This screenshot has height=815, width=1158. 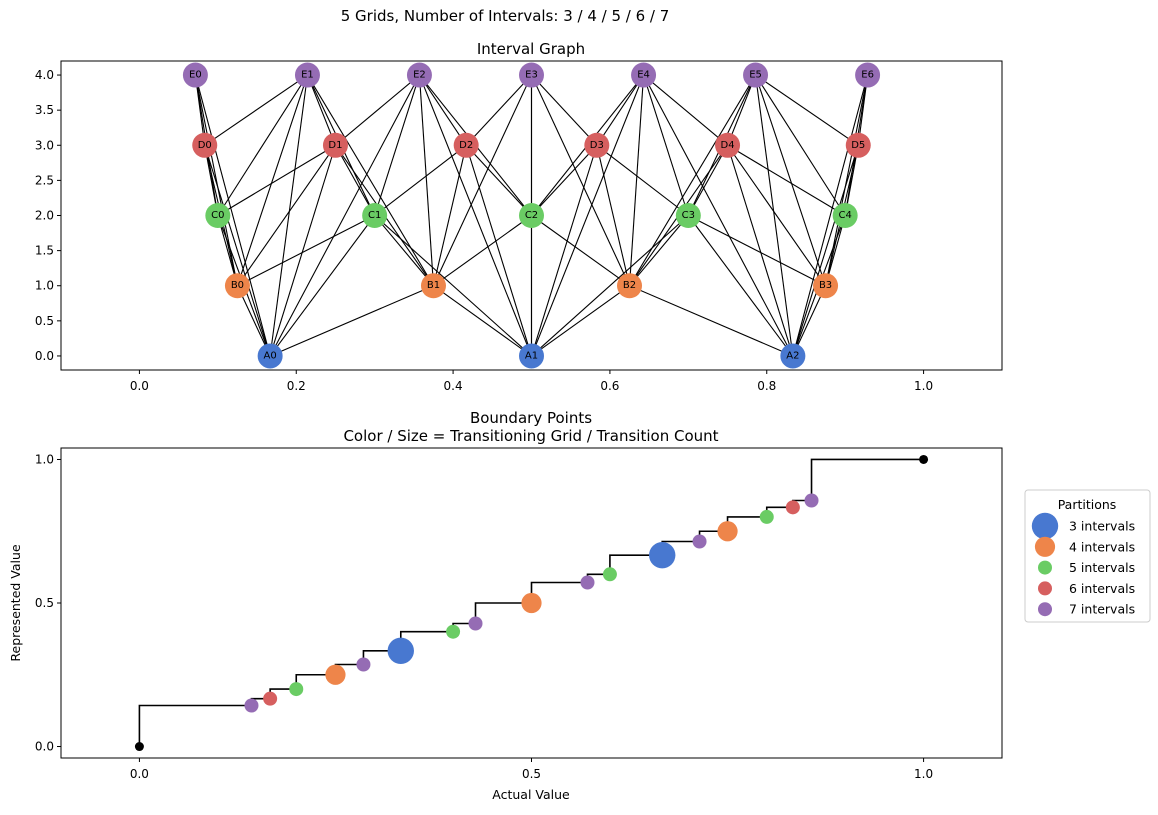 What do you see at coordinates (482, 321) in the screenshot?
I see `edge-A1-B1` at bounding box center [482, 321].